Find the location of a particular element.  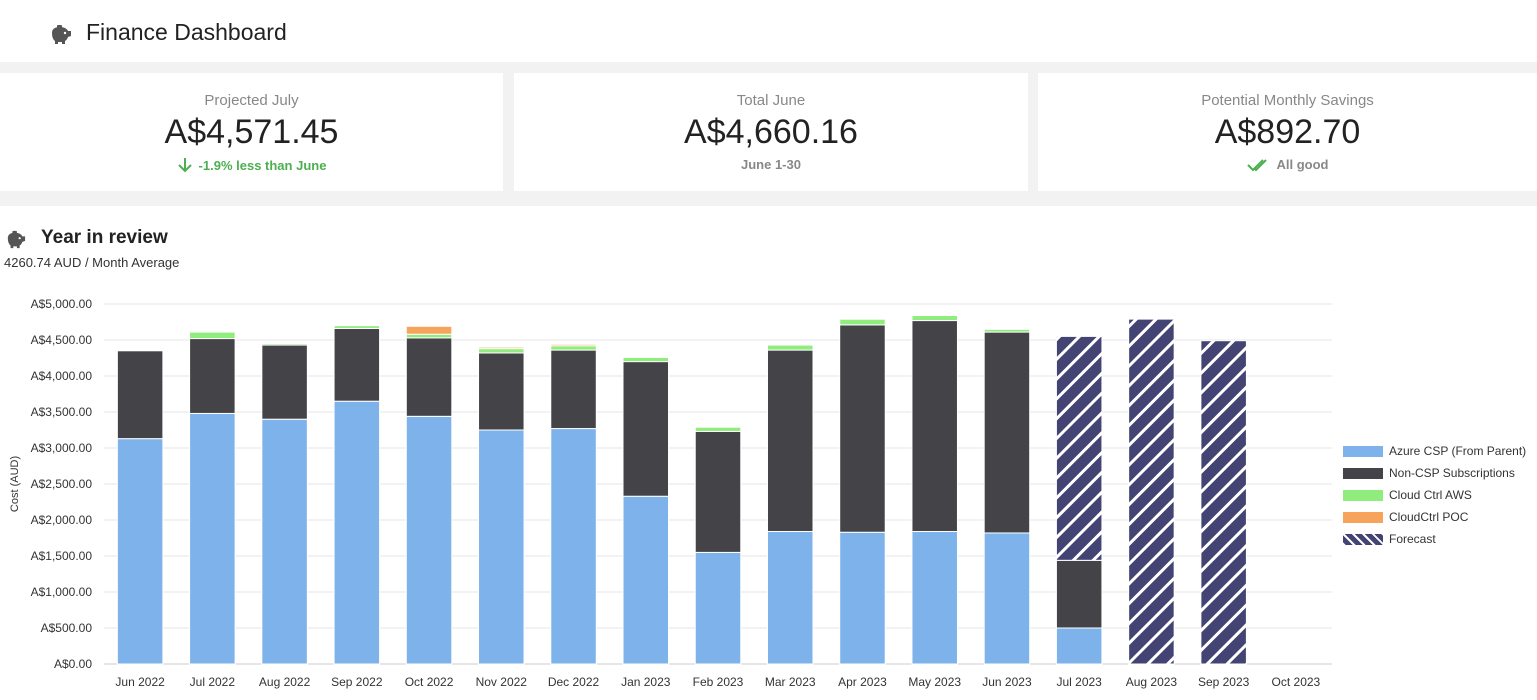

monthly-average-text: 4260.74 AUD / Month Average is located at coordinates (92, 262).